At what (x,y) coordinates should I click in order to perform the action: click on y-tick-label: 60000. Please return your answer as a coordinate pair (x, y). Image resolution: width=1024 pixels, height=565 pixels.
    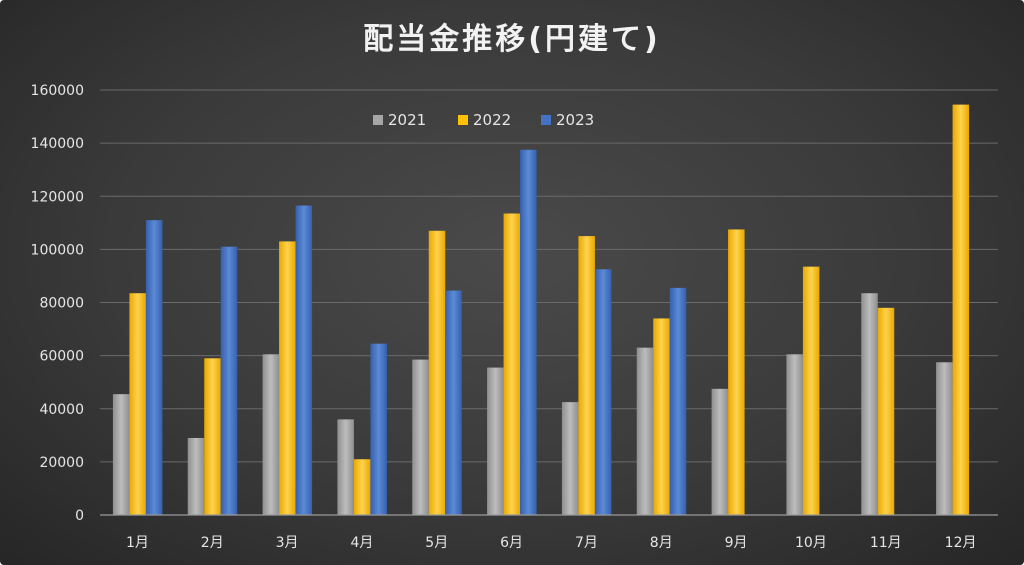
    Looking at the image, I should click on (61, 357).